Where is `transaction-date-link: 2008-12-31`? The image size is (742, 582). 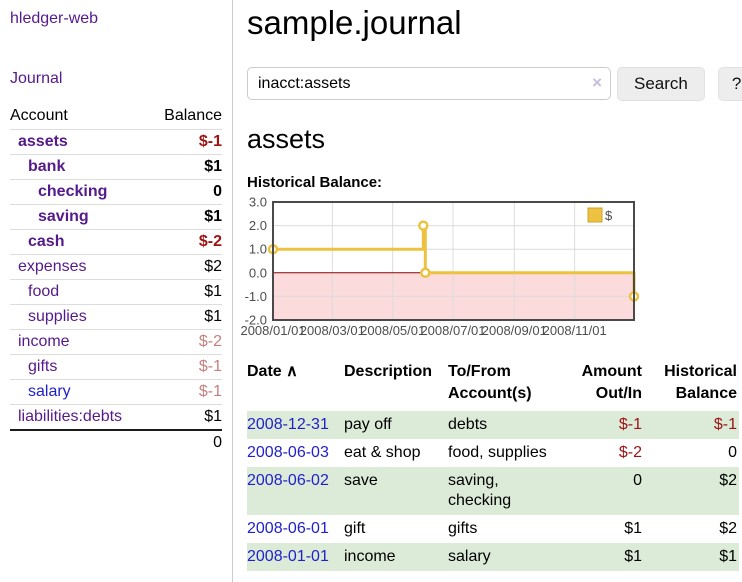 transaction-date-link: 2008-12-31 is located at coordinates (288, 424).